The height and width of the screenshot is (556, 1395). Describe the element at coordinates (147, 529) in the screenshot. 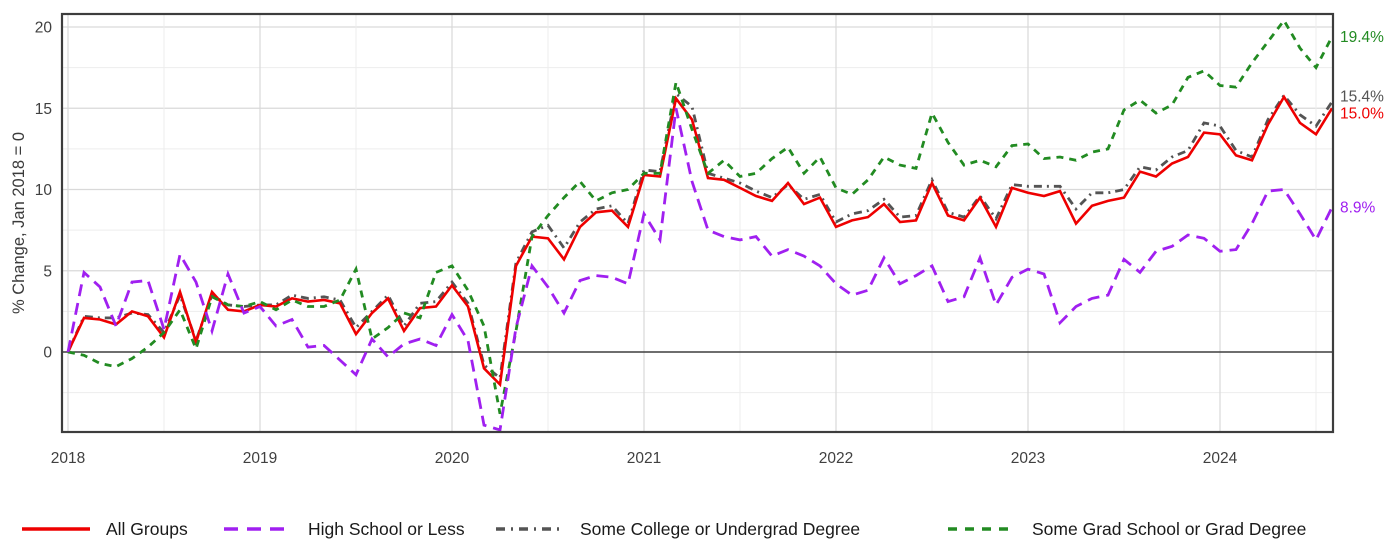

I see `legend-label: All Groups` at that location.